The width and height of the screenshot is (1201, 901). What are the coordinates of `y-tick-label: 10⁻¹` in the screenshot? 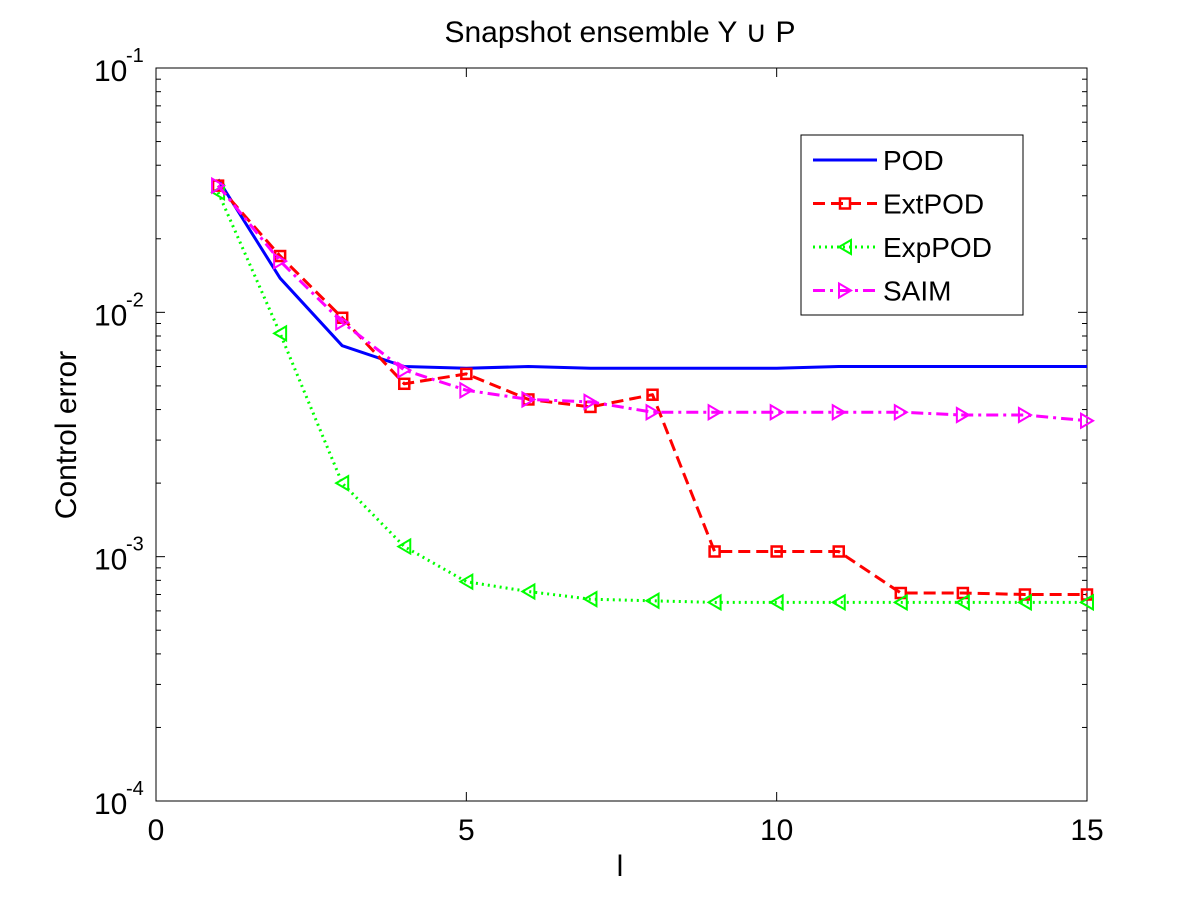 It's located at (119, 66).